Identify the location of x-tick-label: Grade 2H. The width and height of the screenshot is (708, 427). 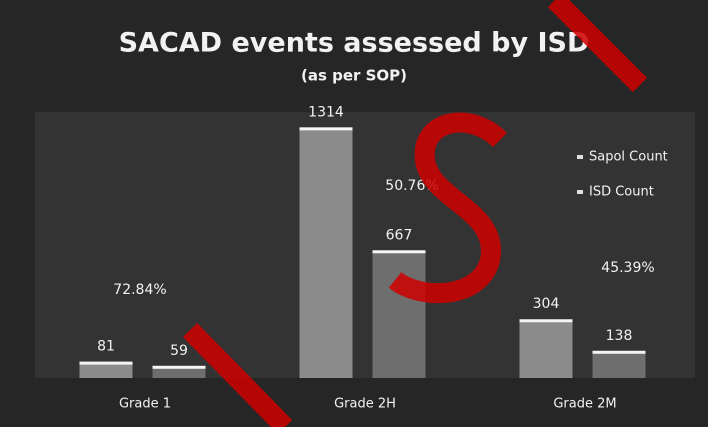
(365, 404).